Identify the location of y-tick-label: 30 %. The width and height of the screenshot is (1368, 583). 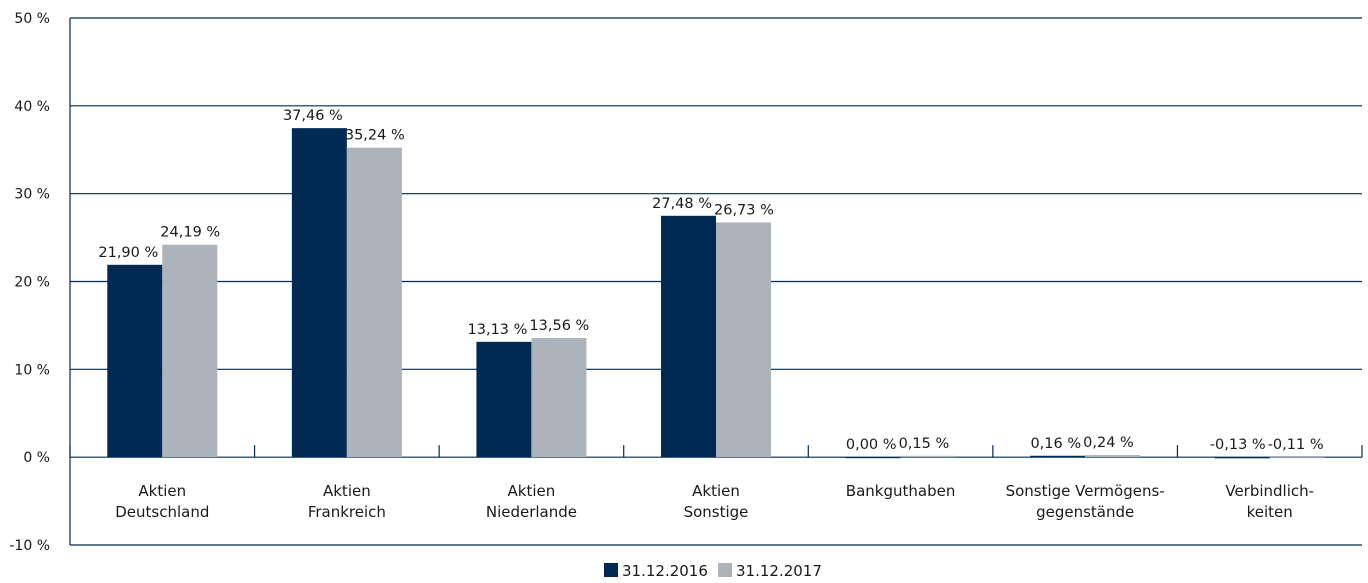
(32, 195).